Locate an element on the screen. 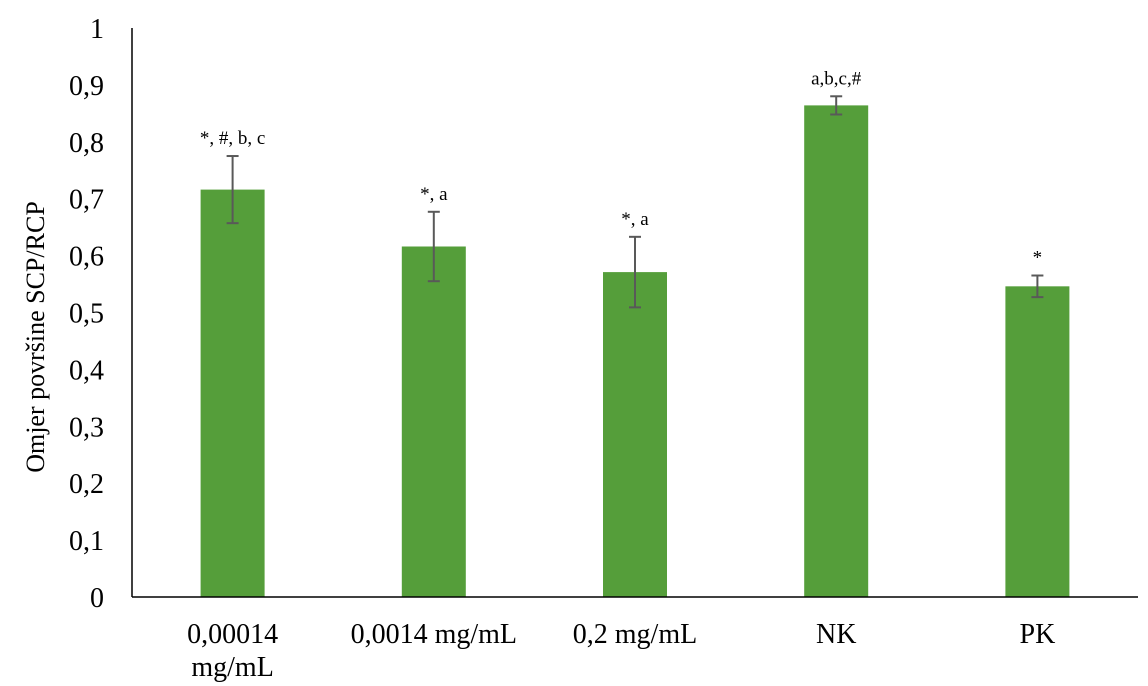  x-category-label: 0,00014 is located at coordinates (232, 634).